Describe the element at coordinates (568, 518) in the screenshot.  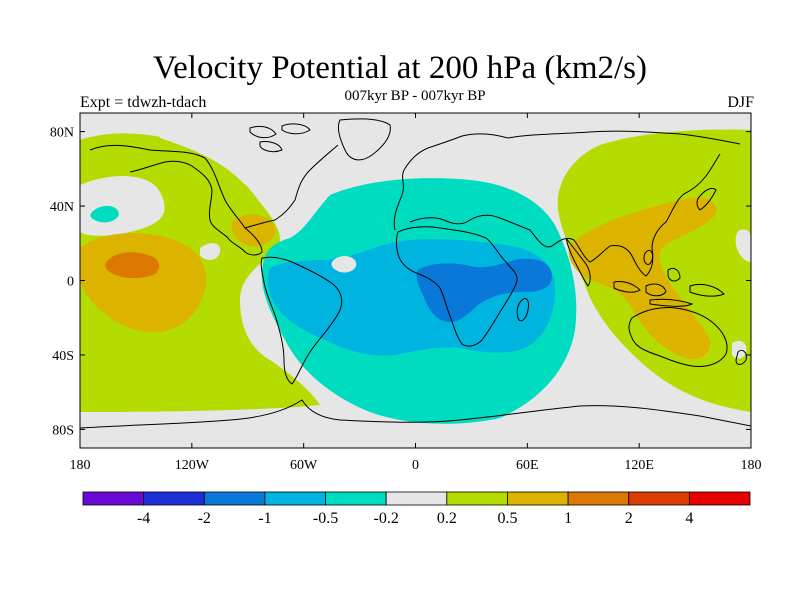
I see `colorbar-label: 1` at that location.